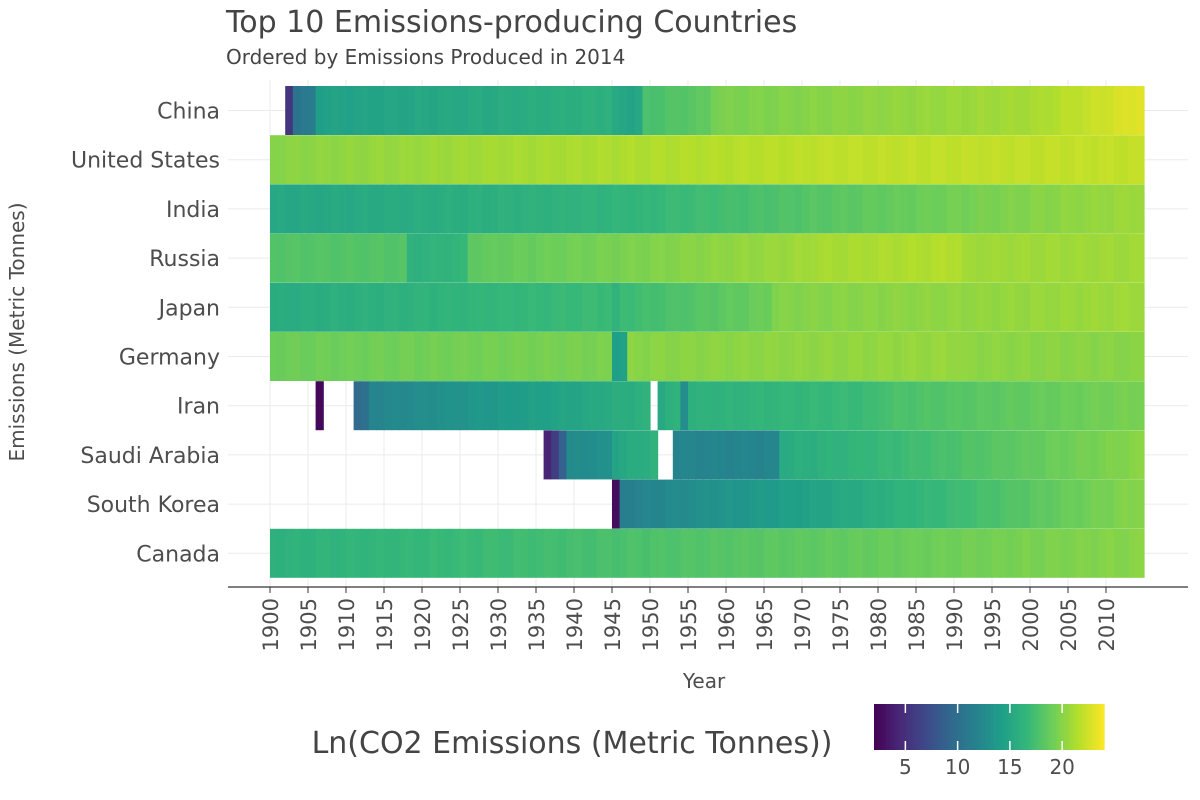 This screenshot has width=1200, height=800. What do you see at coordinates (188, 112) in the screenshot?
I see `y-tick-label: China` at bounding box center [188, 112].